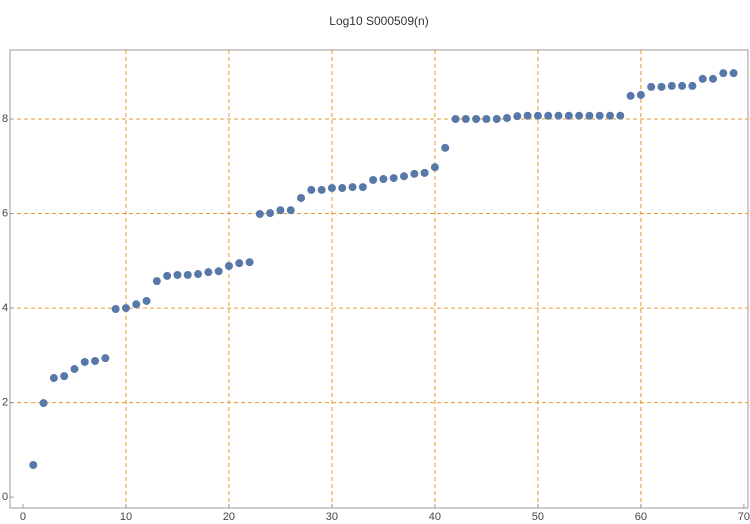  I want to click on chart-title: Log10 S000509(n), so click(378, 21).